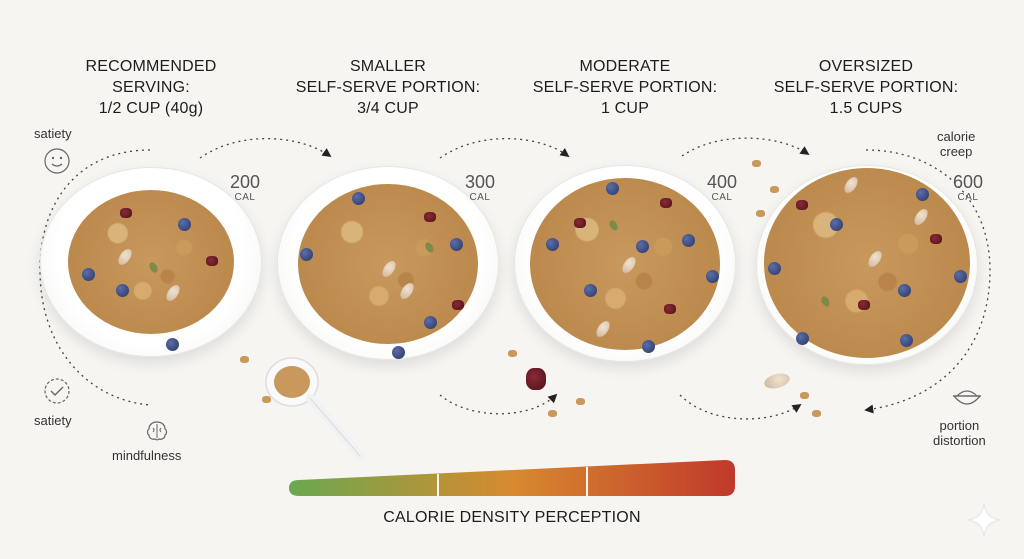 The width and height of the screenshot is (1024, 559). What do you see at coordinates (625, 108) in the screenshot?
I see `heading-line: 1 CUP` at bounding box center [625, 108].